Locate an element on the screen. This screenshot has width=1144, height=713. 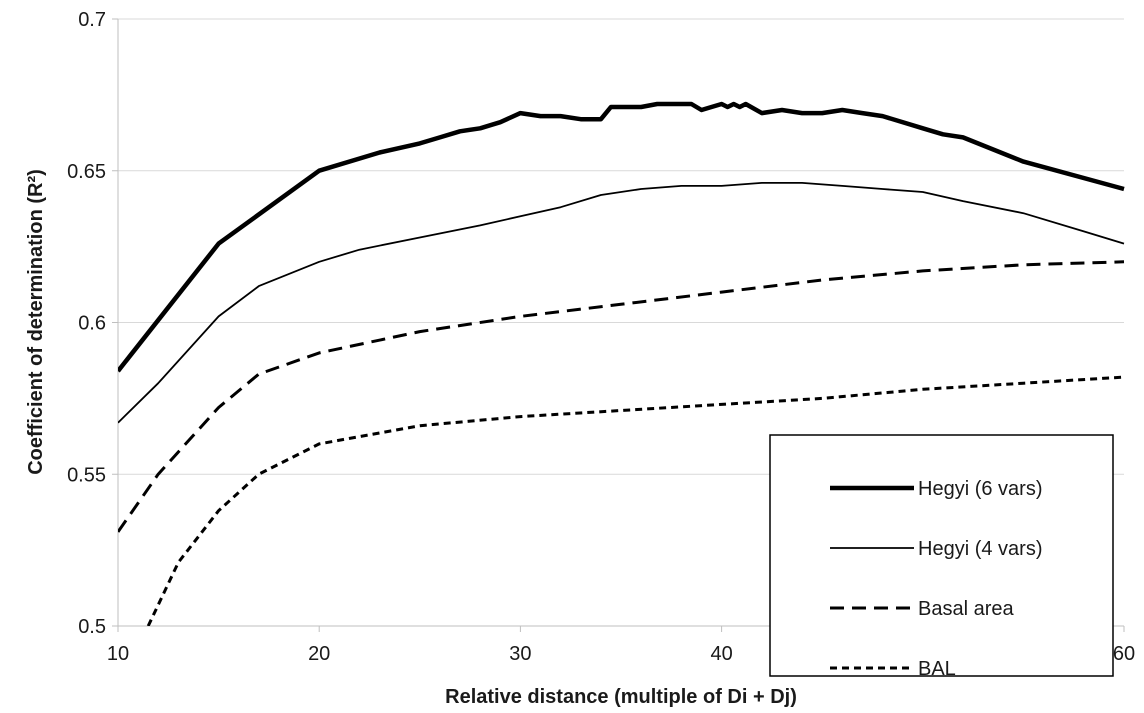
legend-label: Basal area is located at coordinates (966, 609).